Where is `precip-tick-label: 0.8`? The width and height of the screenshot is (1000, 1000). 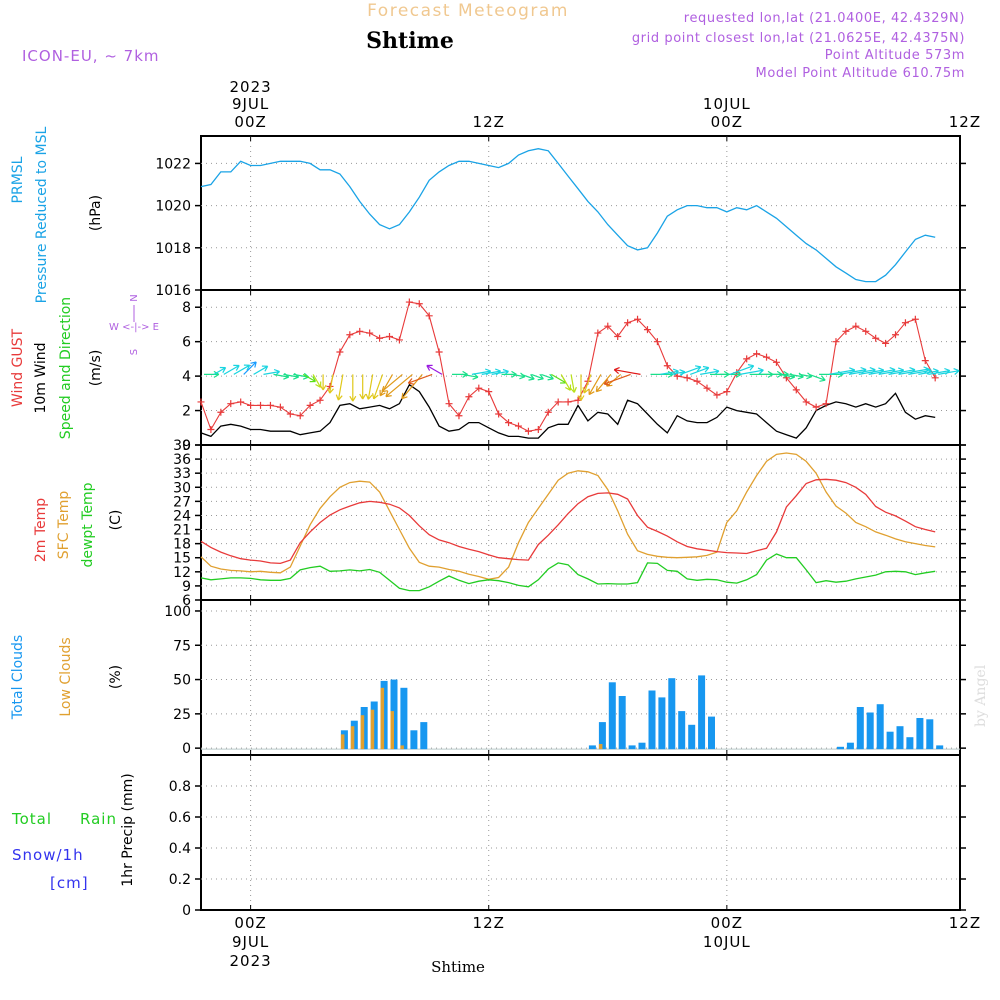 precip-tick-label: 0.8 is located at coordinates (180, 787).